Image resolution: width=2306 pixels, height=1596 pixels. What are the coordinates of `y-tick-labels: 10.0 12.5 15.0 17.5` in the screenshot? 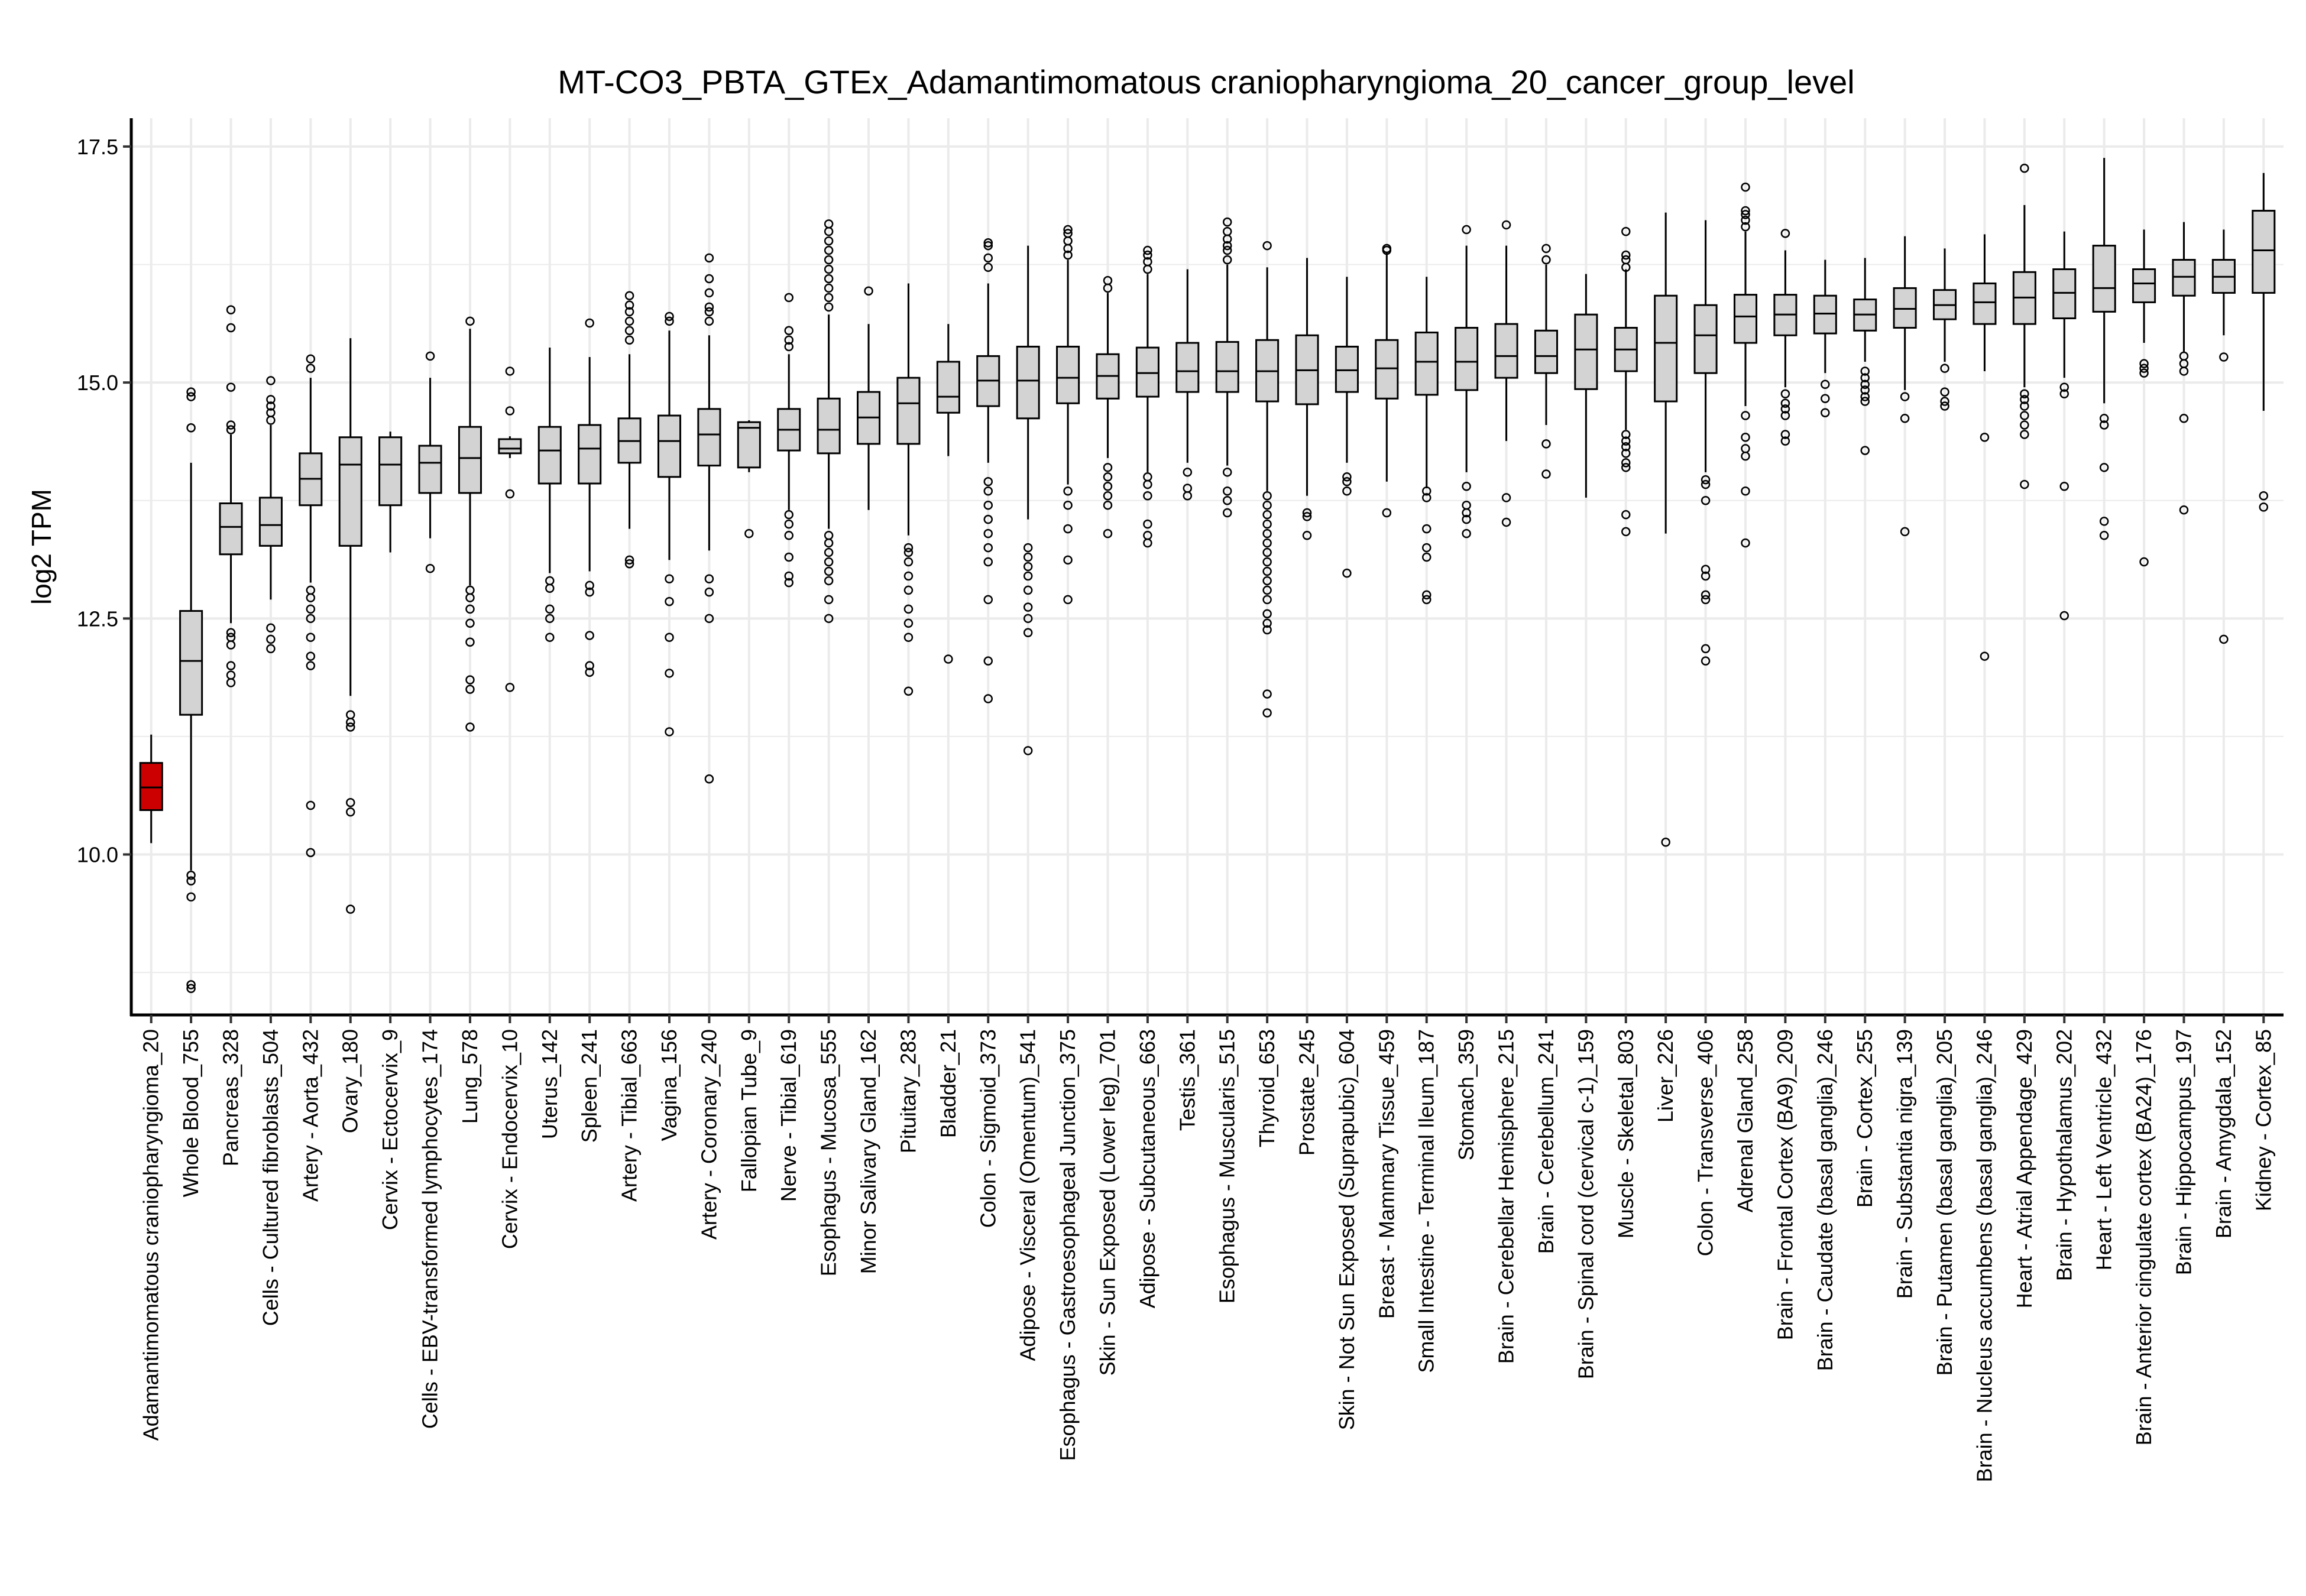 It's located at (104, 501).